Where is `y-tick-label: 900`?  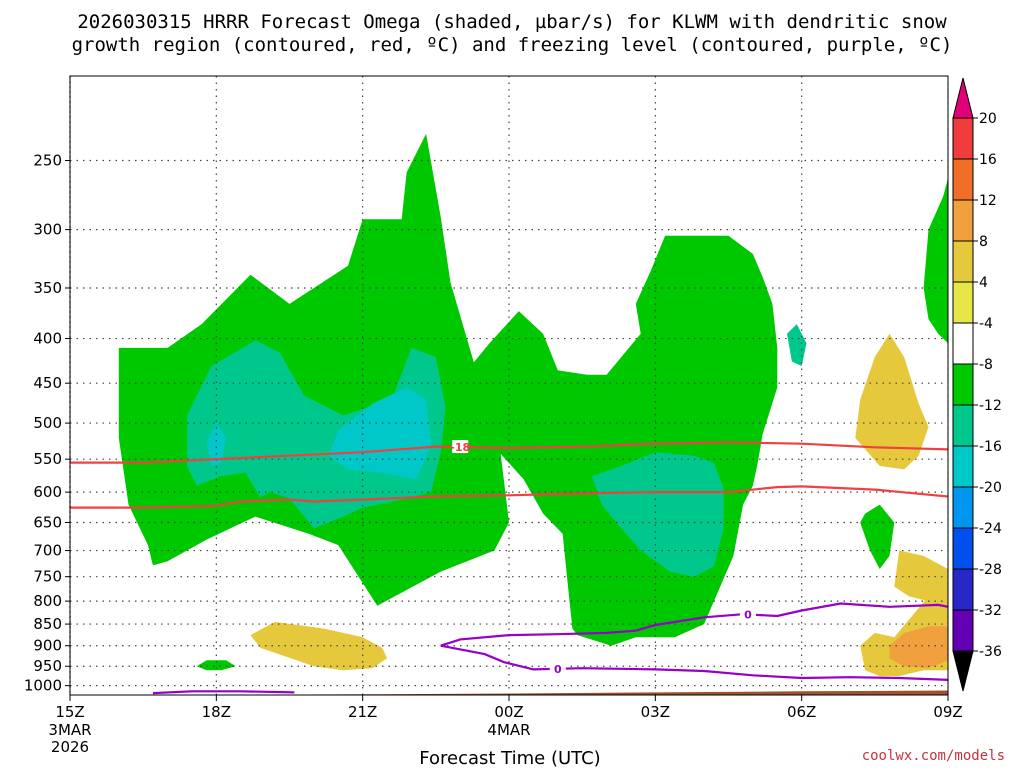 y-tick-label: 900 is located at coordinates (47, 646).